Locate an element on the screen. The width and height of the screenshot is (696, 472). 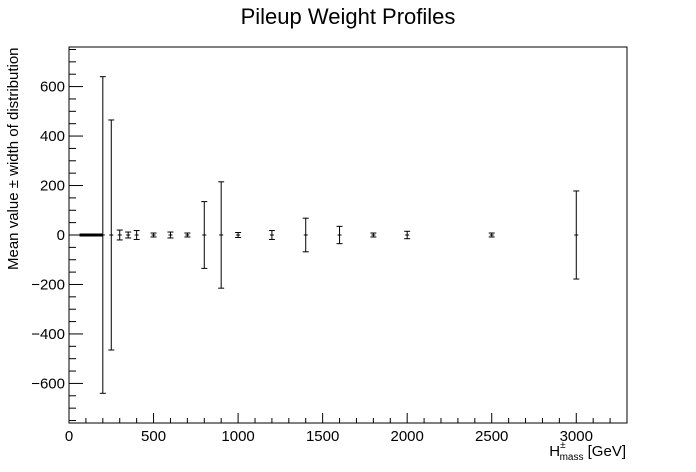
chart-title: Pileup Weight Profiles is located at coordinates (348, 16).